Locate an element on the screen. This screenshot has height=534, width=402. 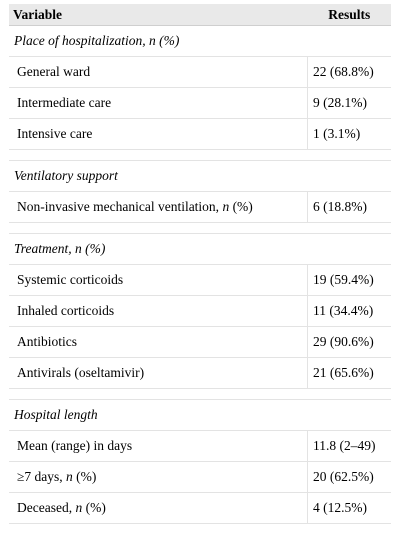
row-label: Intensive care is located at coordinates (158, 134).